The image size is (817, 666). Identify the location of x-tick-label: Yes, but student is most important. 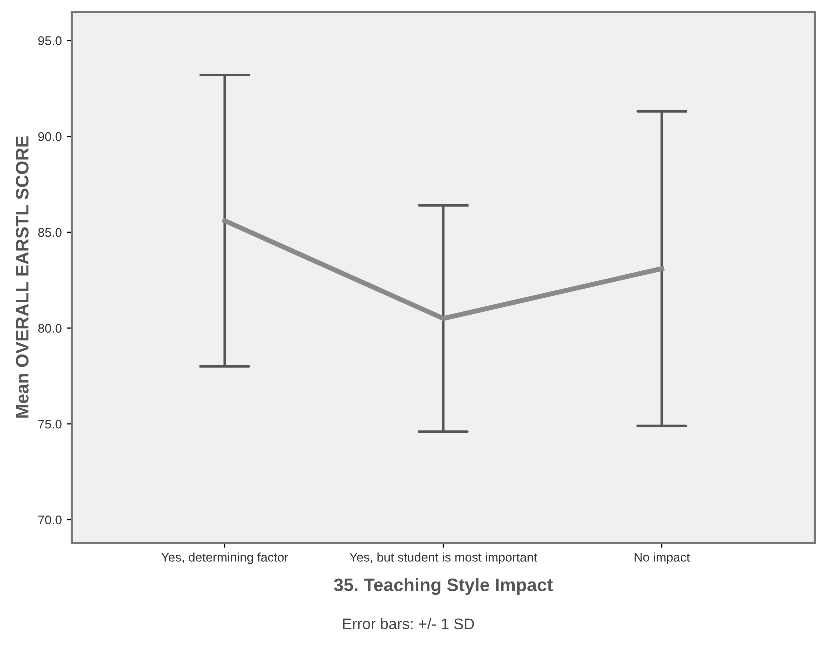
(444, 558).